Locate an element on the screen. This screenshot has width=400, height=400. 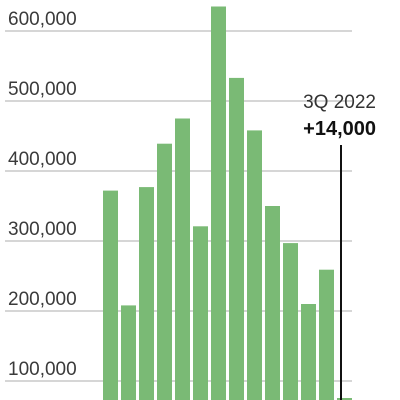
annotation-value-label: +14,000 is located at coordinates (339, 129).